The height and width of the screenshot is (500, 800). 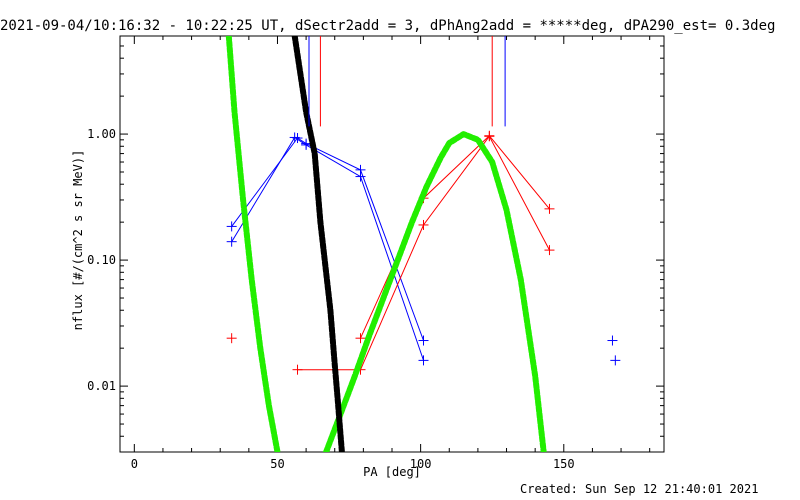 What do you see at coordinates (639, 489) in the screenshot?
I see `created-timestamp: Created: Sun Sep 12 21:40:01 2021` at bounding box center [639, 489].